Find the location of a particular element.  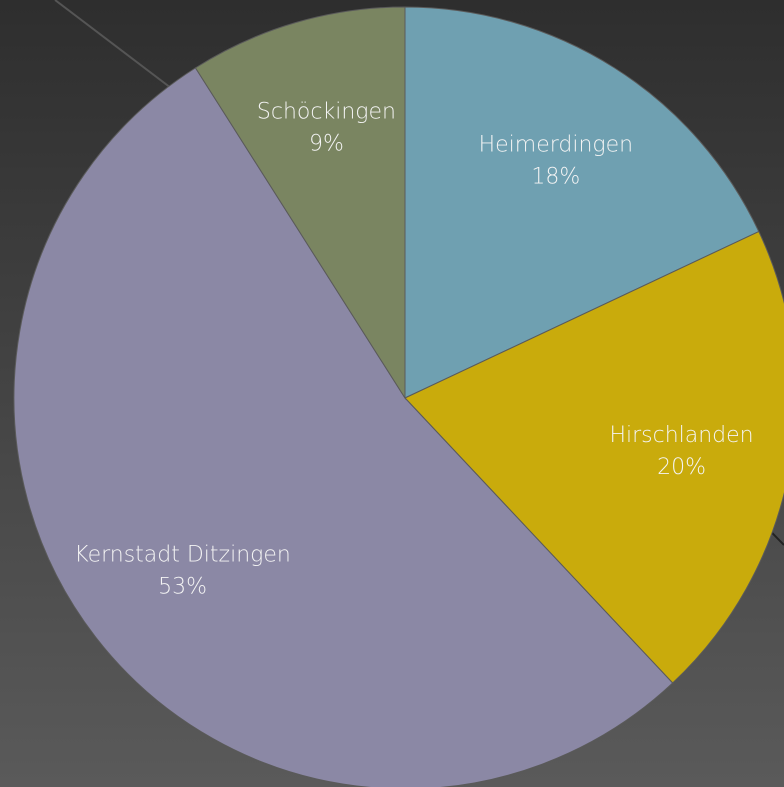

slice-label: Hirschlanden is located at coordinates (681, 435).